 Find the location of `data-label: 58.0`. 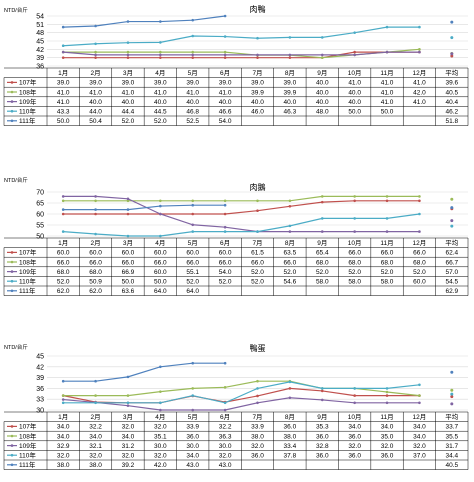

data-label: 58.0 is located at coordinates (354, 282).